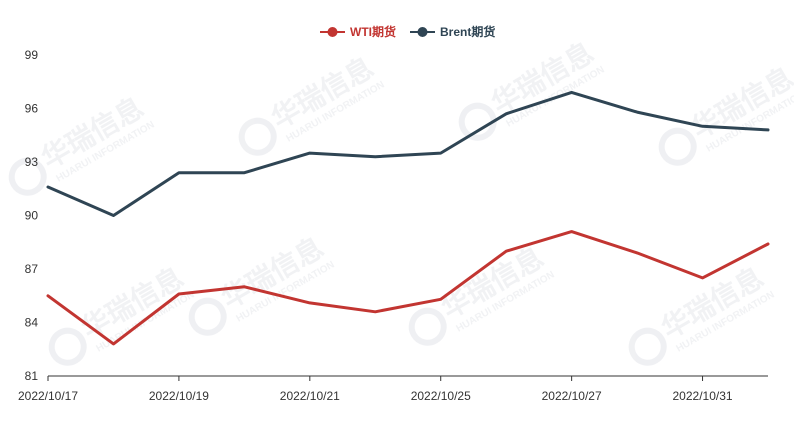 Image resolution: width=794 pixels, height=423 pixels. Describe the element at coordinates (32, 109) in the screenshot. I see `y-tick-label: 96` at that location.